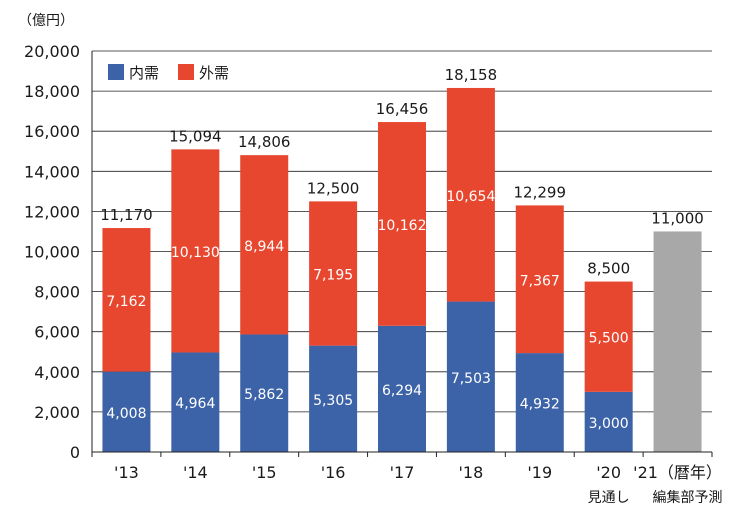  I want to click on y-tick-label: 2,000, so click(57, 412).